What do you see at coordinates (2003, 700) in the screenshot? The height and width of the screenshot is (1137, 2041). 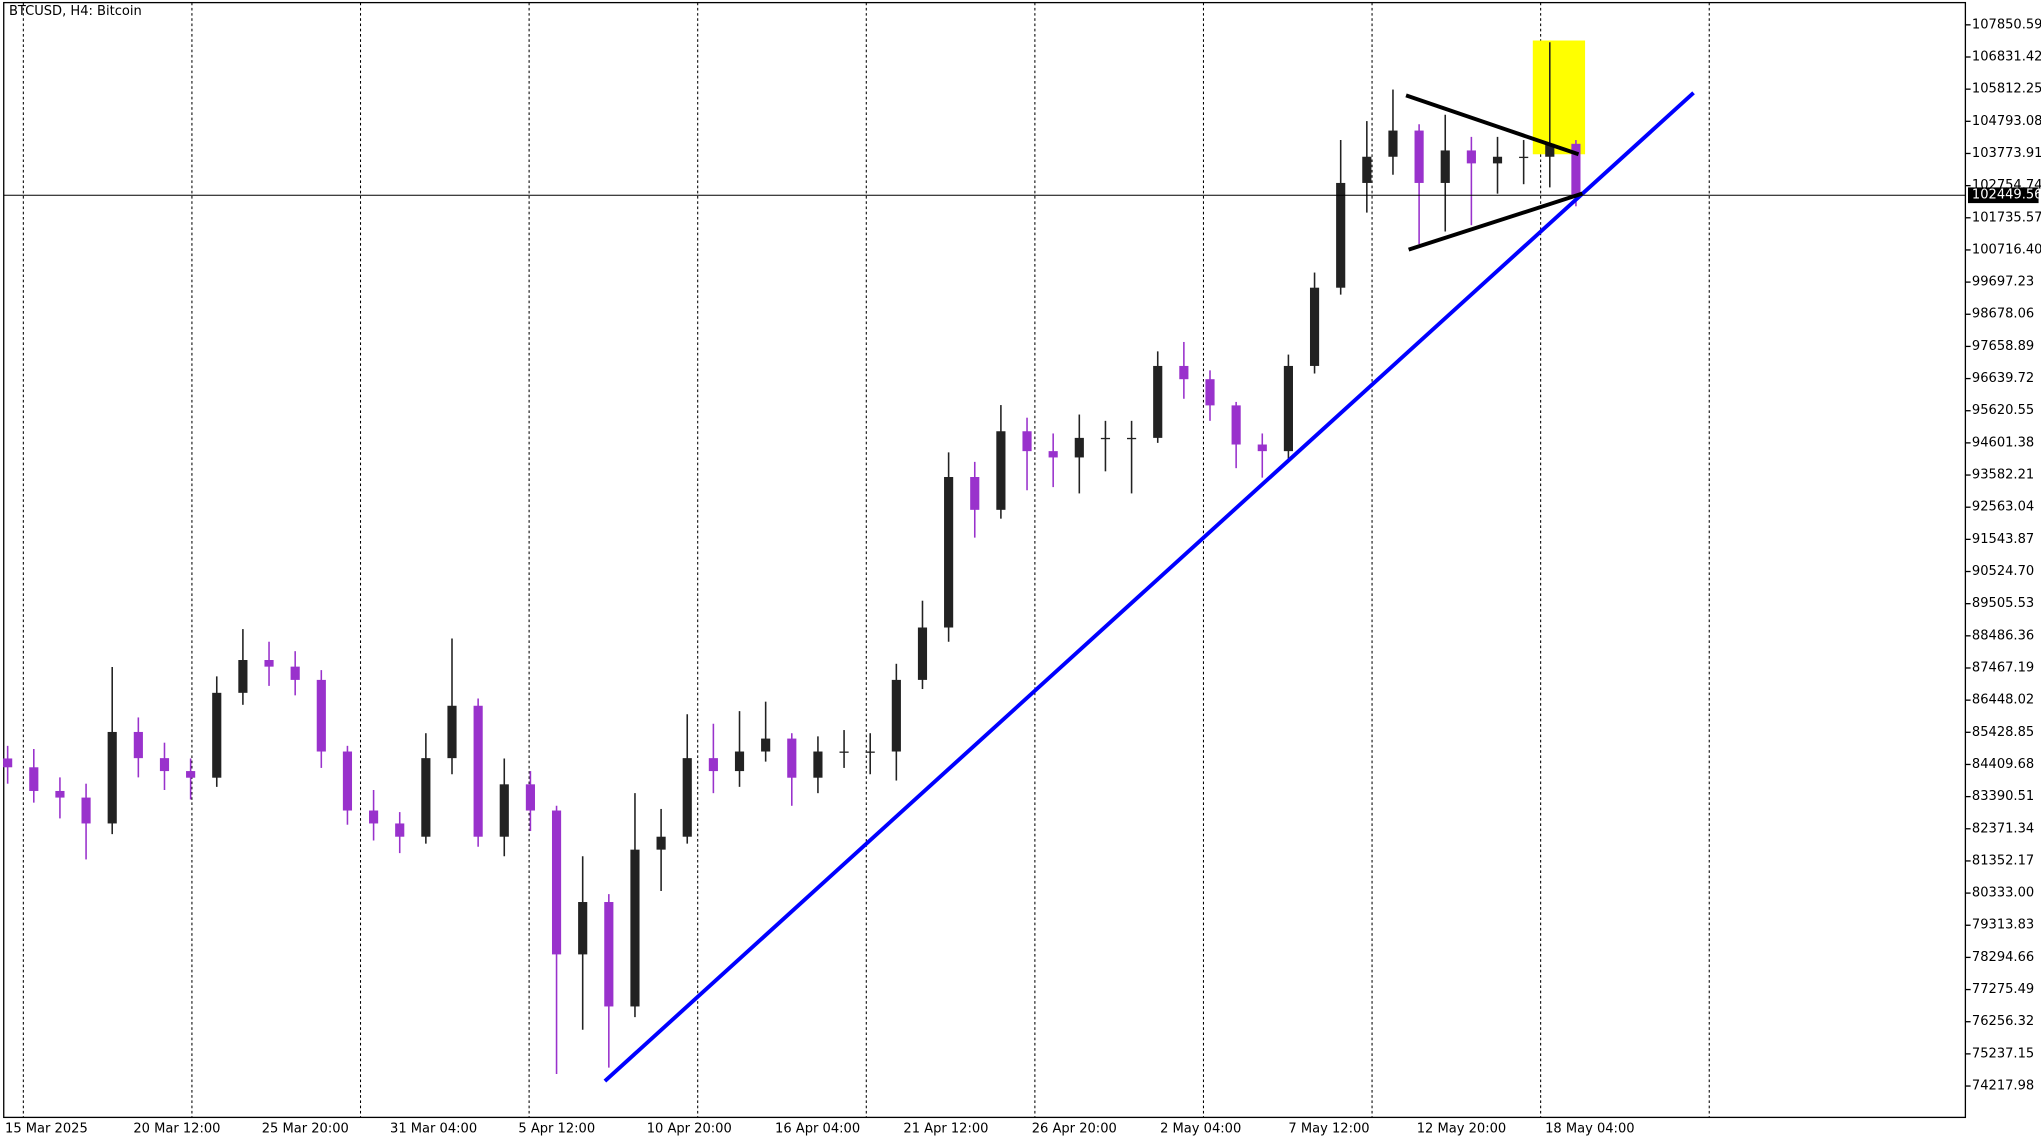 I see `y-tick-label: 86448.02` at bounding box center [2003, 700].